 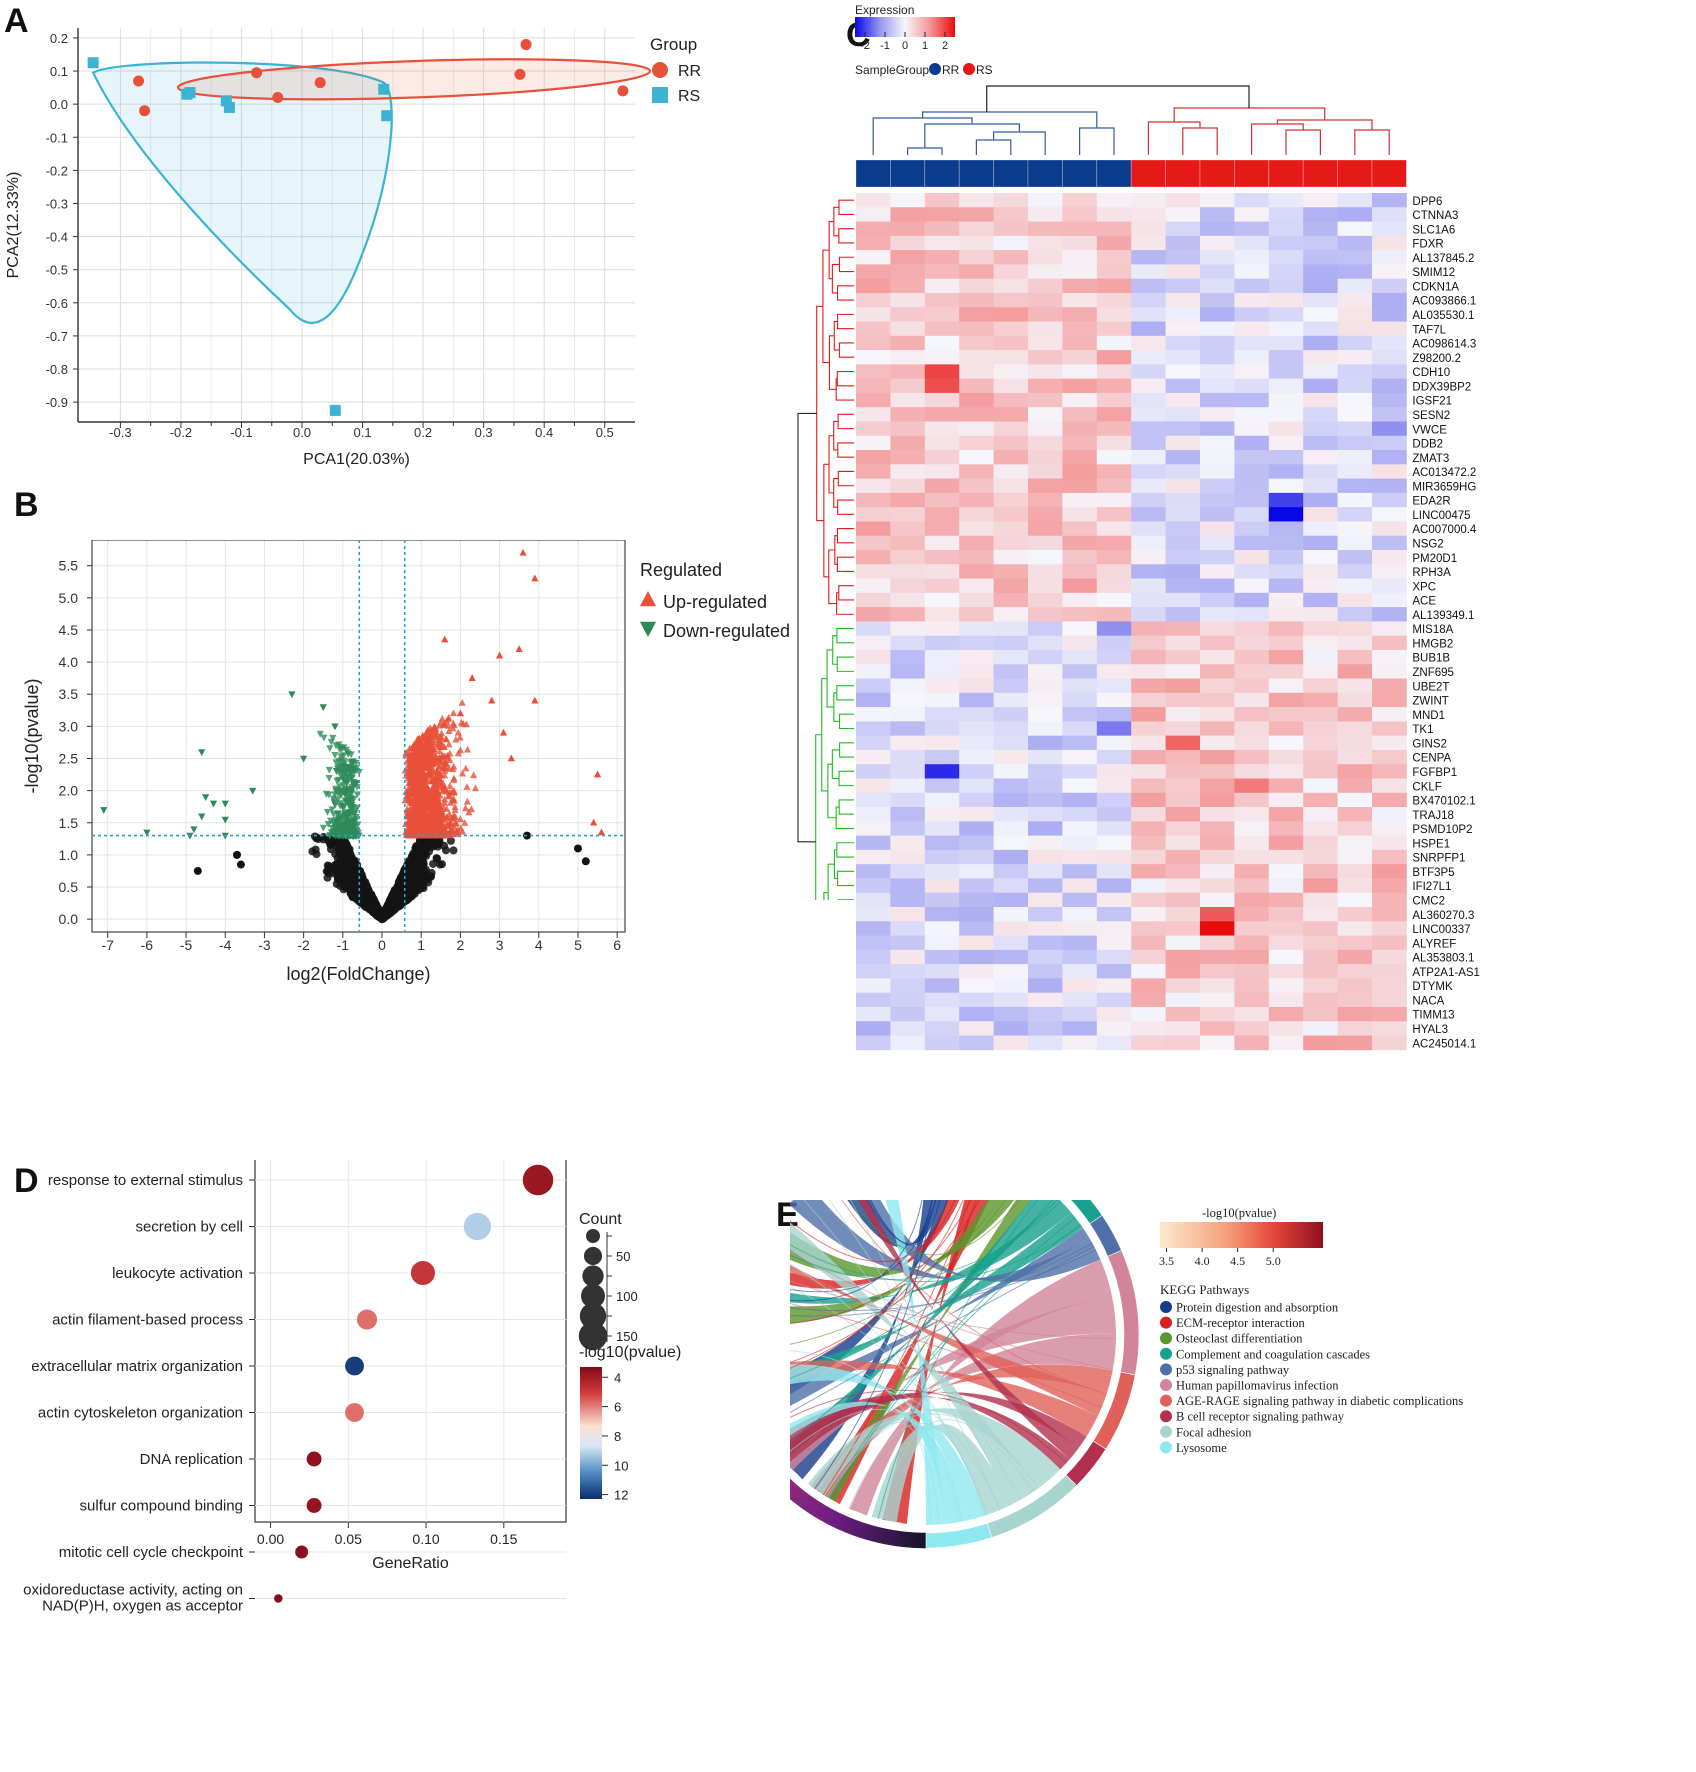 I want to click on size-legend-label: 150, so click(x=627, y=1336).